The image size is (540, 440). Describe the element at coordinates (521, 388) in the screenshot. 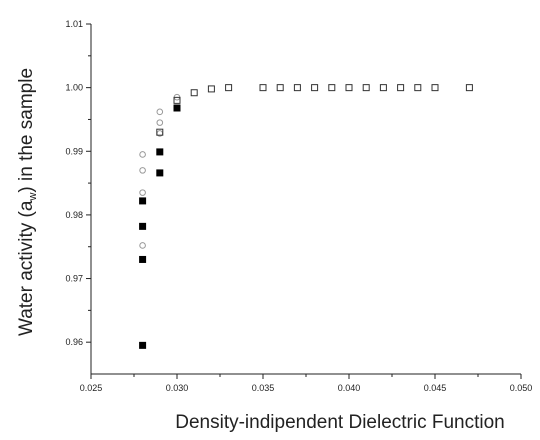

I see `x-tick-label: 0.050` at that location.